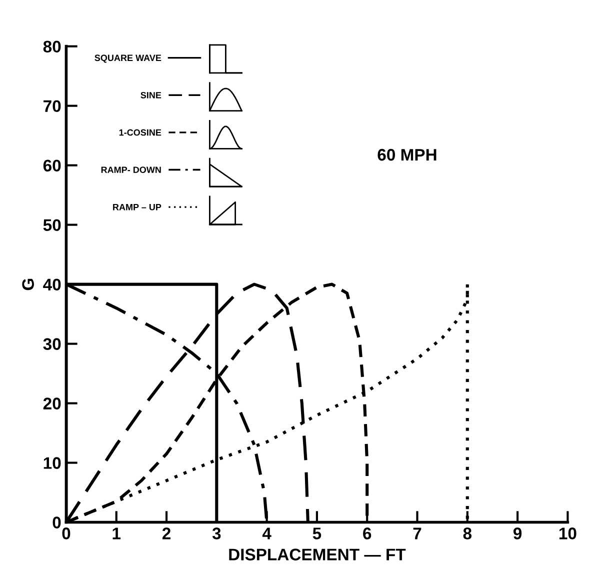  What do you see at coordinates (216, 534) in the screenshot?
I see `x-tick-label: 3` at bounding box center [216, 534].